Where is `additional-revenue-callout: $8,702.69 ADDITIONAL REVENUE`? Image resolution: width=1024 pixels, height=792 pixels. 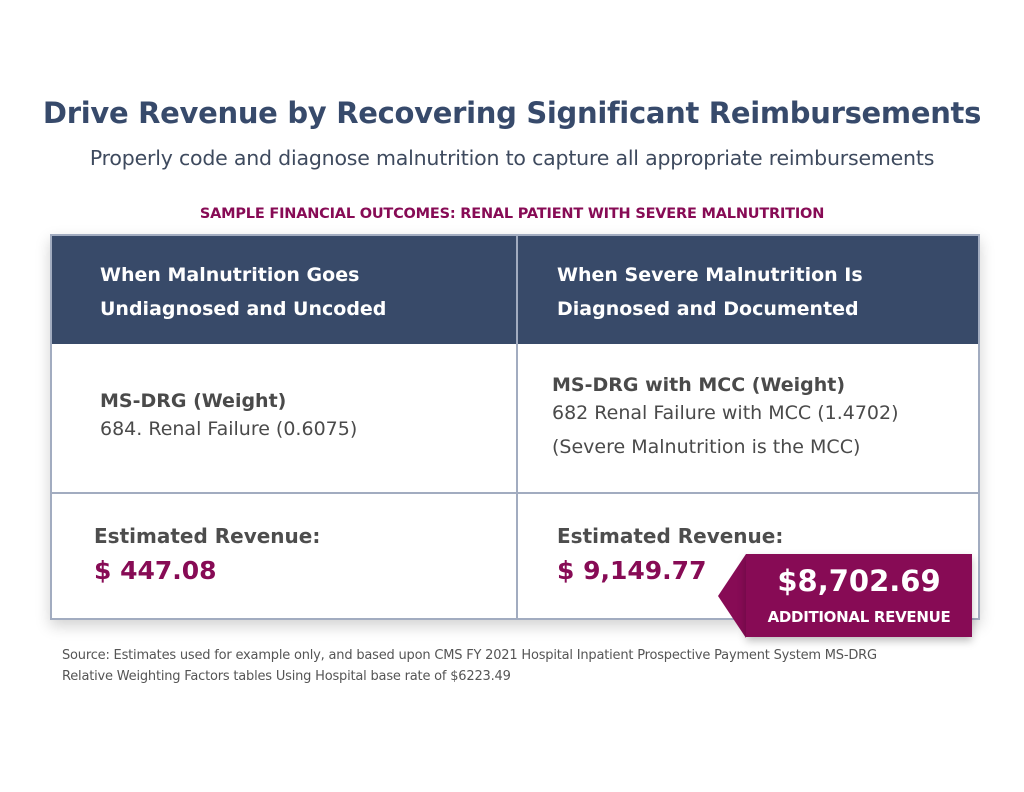
additional-revenue-callout: $8,702.69 ADDITIONAL REVENUE is located at coordinates (859, 595).